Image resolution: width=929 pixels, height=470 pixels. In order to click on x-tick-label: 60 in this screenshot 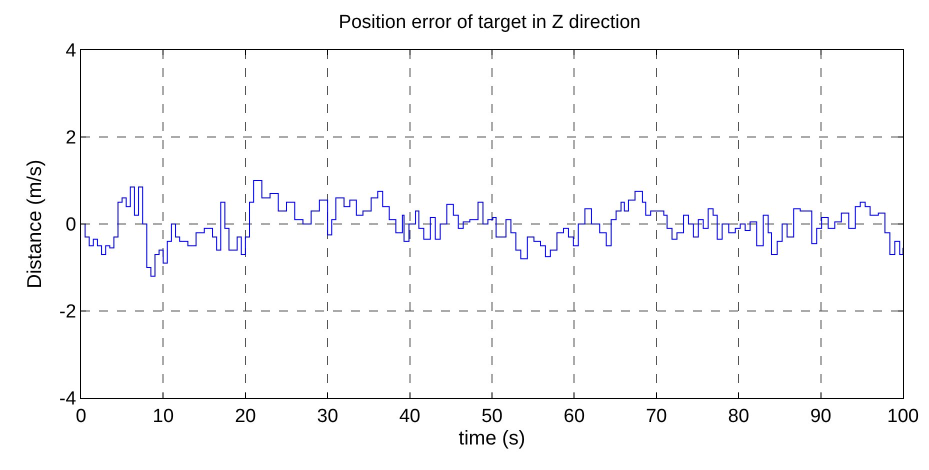, I will do `click(574, 416)`.